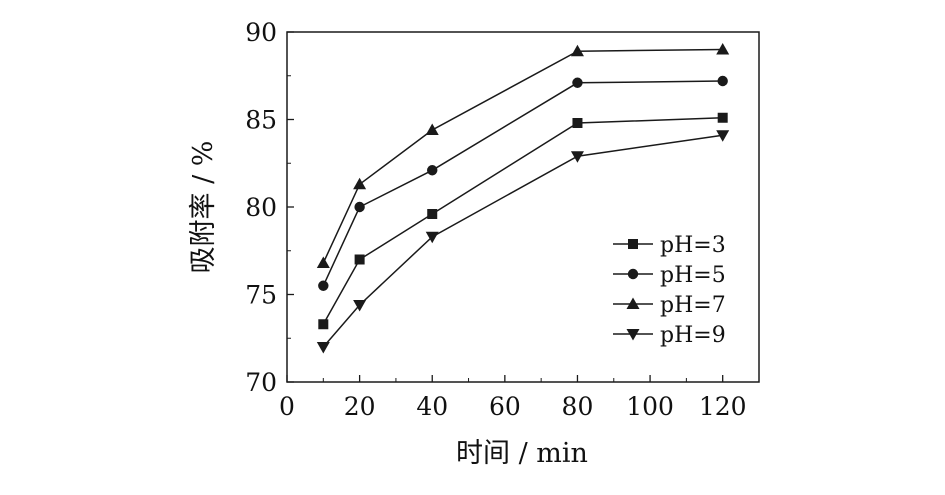  I want to click on legend-label: pH=7, so click(693, 305).